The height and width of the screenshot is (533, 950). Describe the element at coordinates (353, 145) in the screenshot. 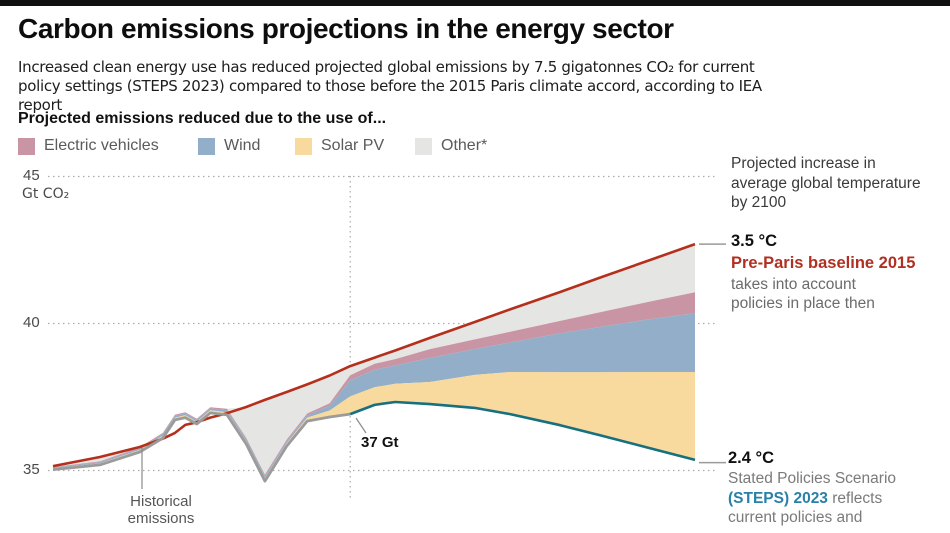

I see `legend-label: Solar PV` at that location.